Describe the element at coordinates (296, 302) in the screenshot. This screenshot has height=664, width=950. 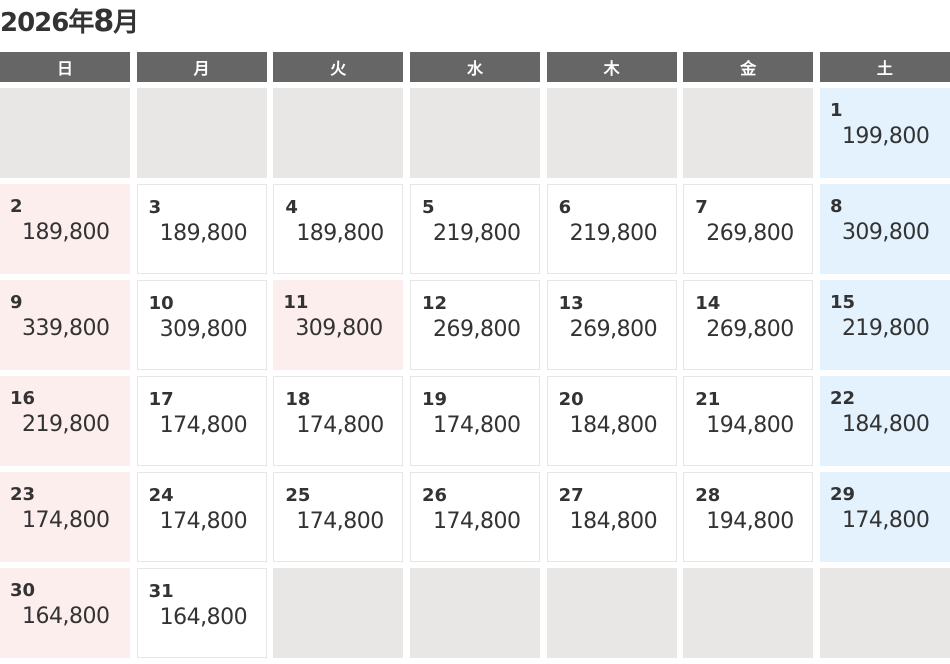
I see `day-number: 11` at that location.